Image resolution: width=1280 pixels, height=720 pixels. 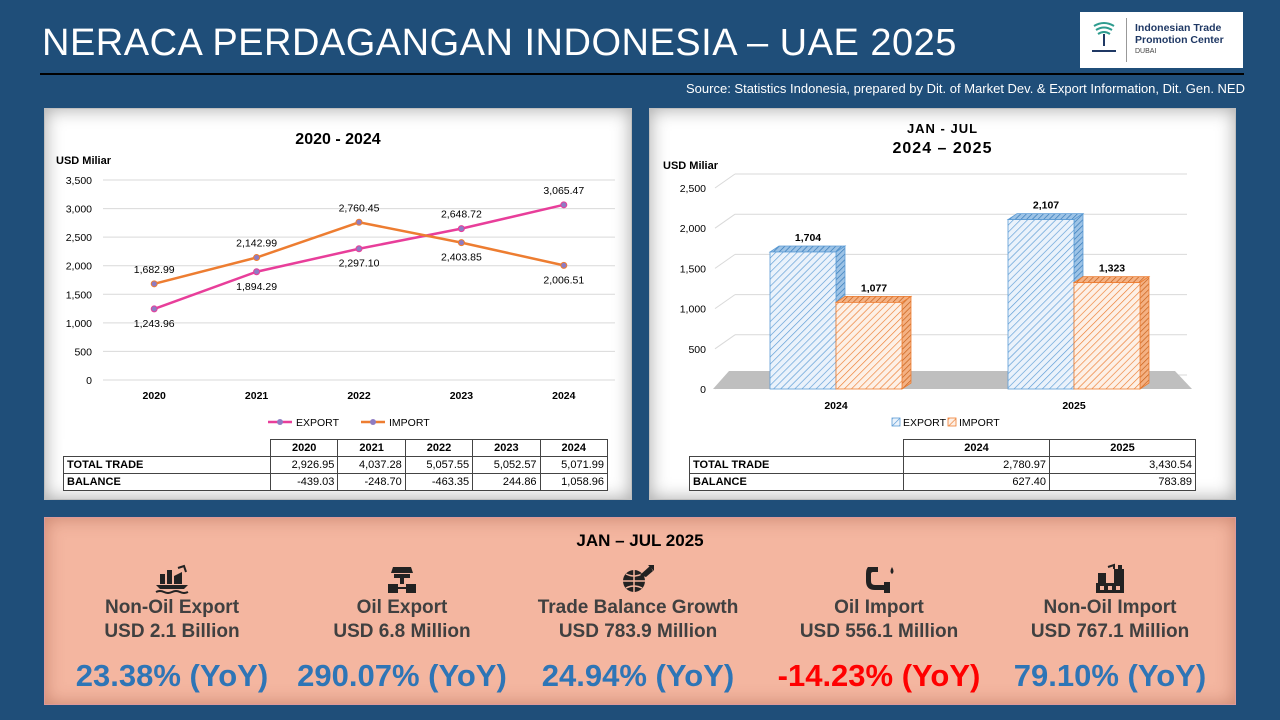 I want to click on legend-swatch, so click(x=952, y=422).